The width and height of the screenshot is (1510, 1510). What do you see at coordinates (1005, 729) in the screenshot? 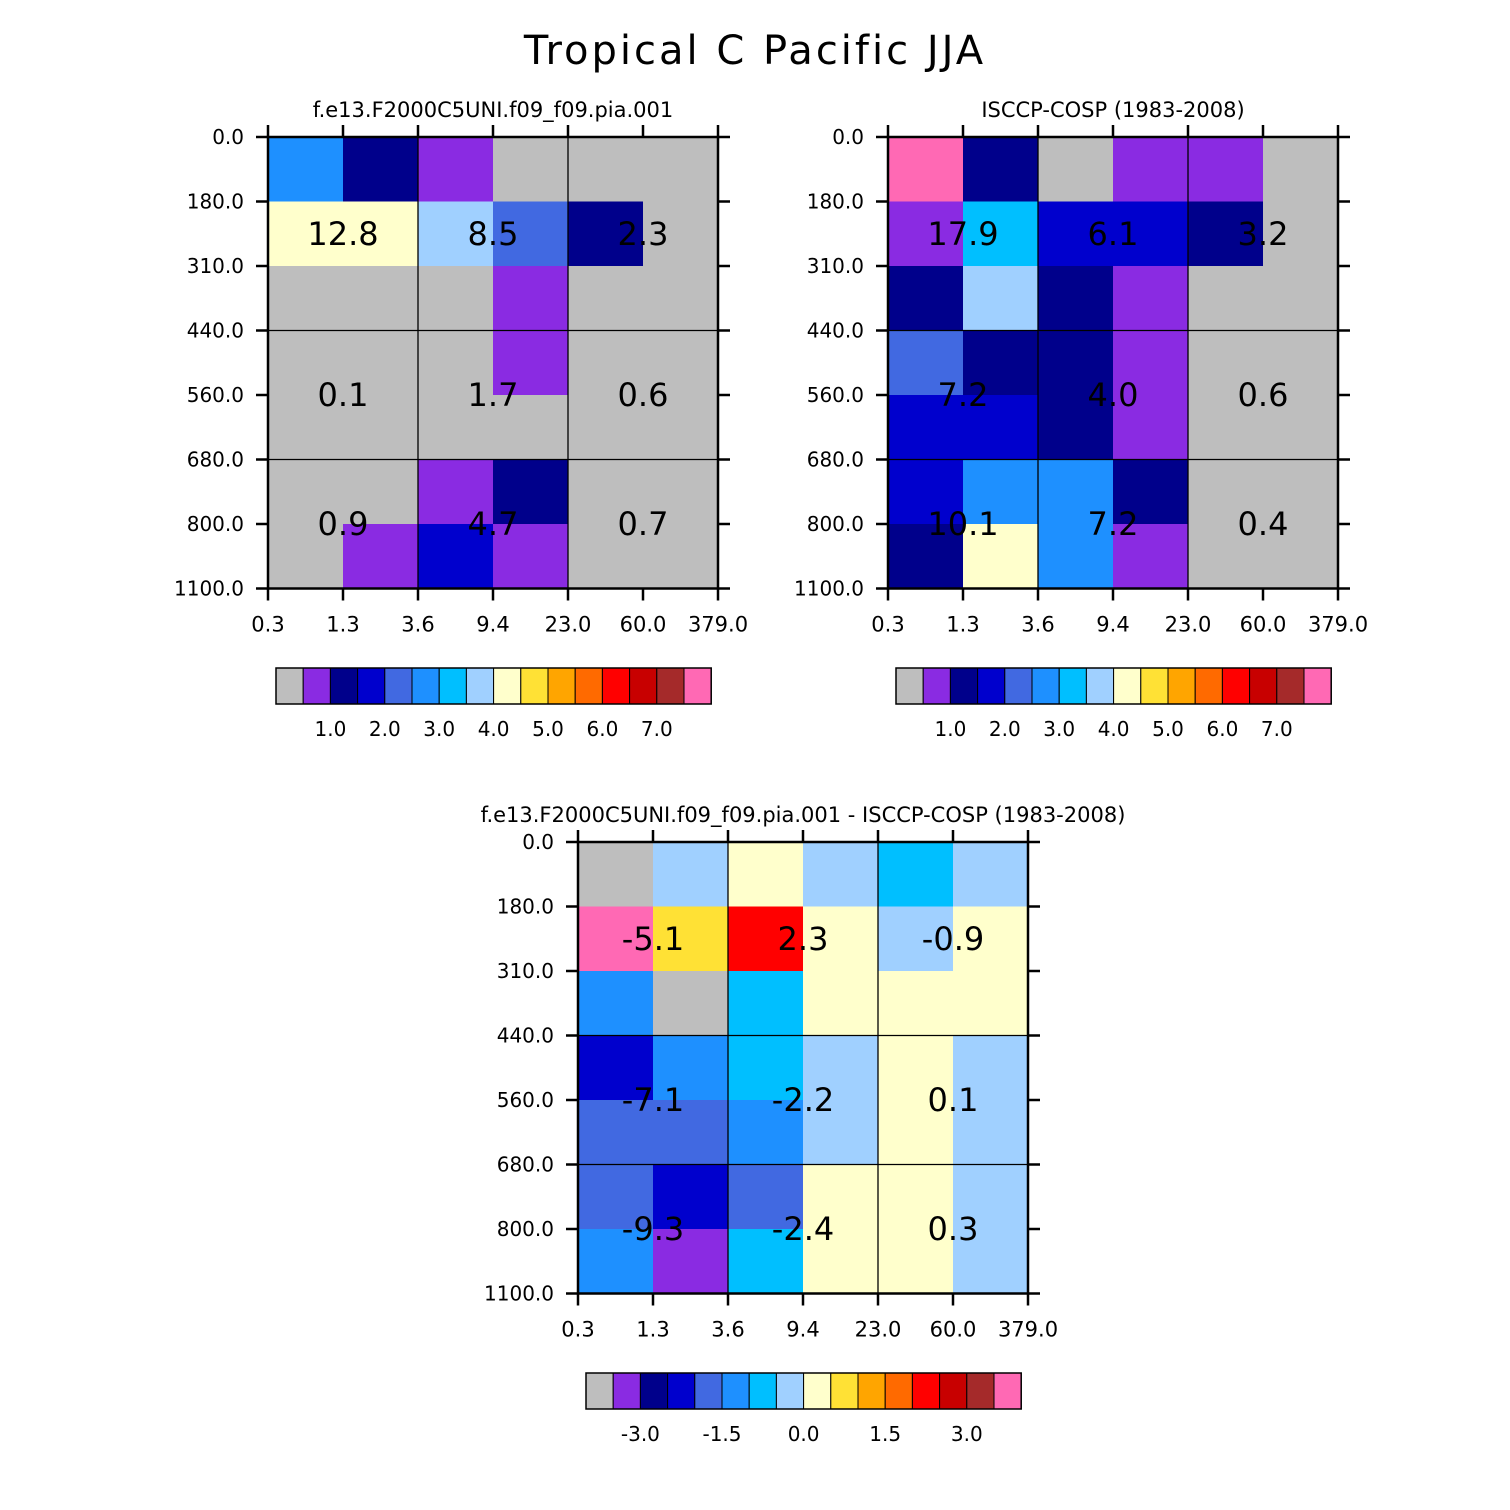
I see `colorbar-label: 2.0` at bounding box center [1005, 729].